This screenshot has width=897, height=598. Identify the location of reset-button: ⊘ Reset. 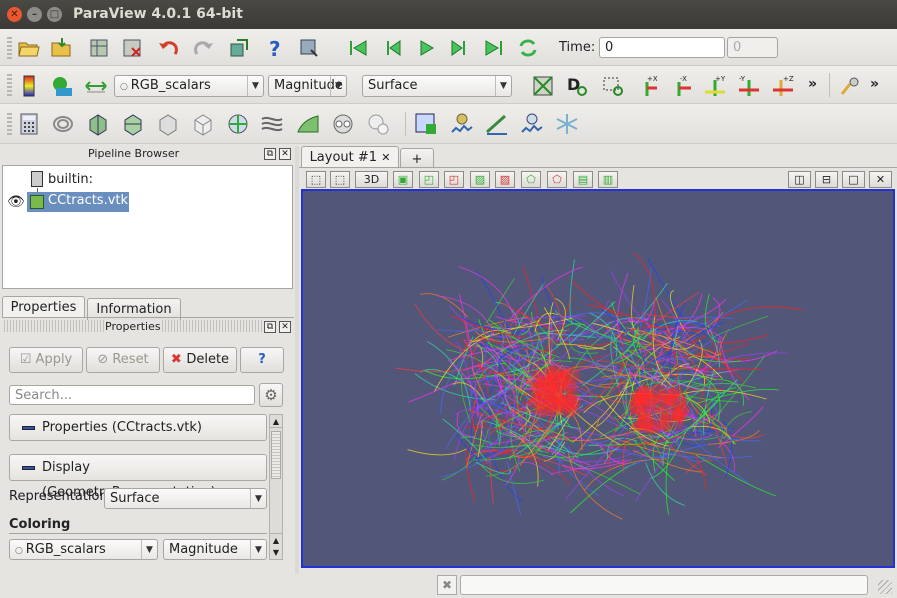
(123, 360).